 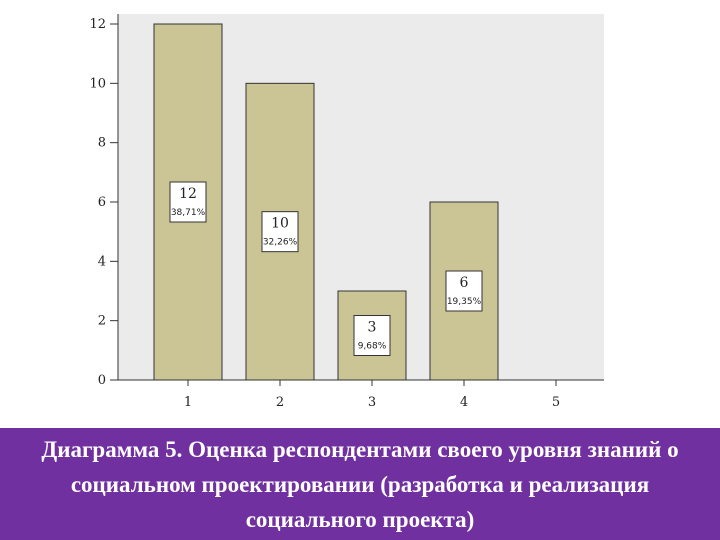 What do you see at coordinates (464, 302) in the screenshot?
I see `data-label-percent: 19,35%` at bounding box center [464, 302].